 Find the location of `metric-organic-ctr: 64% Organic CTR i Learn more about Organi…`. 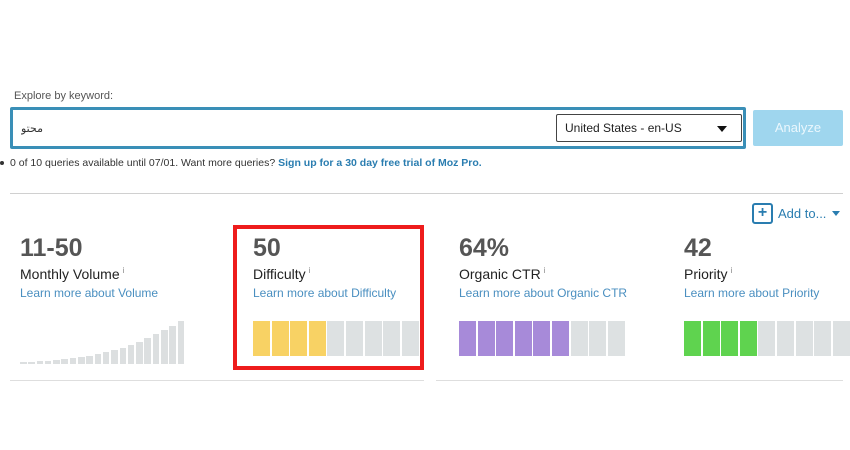

metric-organic-ctr: 64% Organic CTR i Learn more about Organi… is located at coordinates (543, 266).